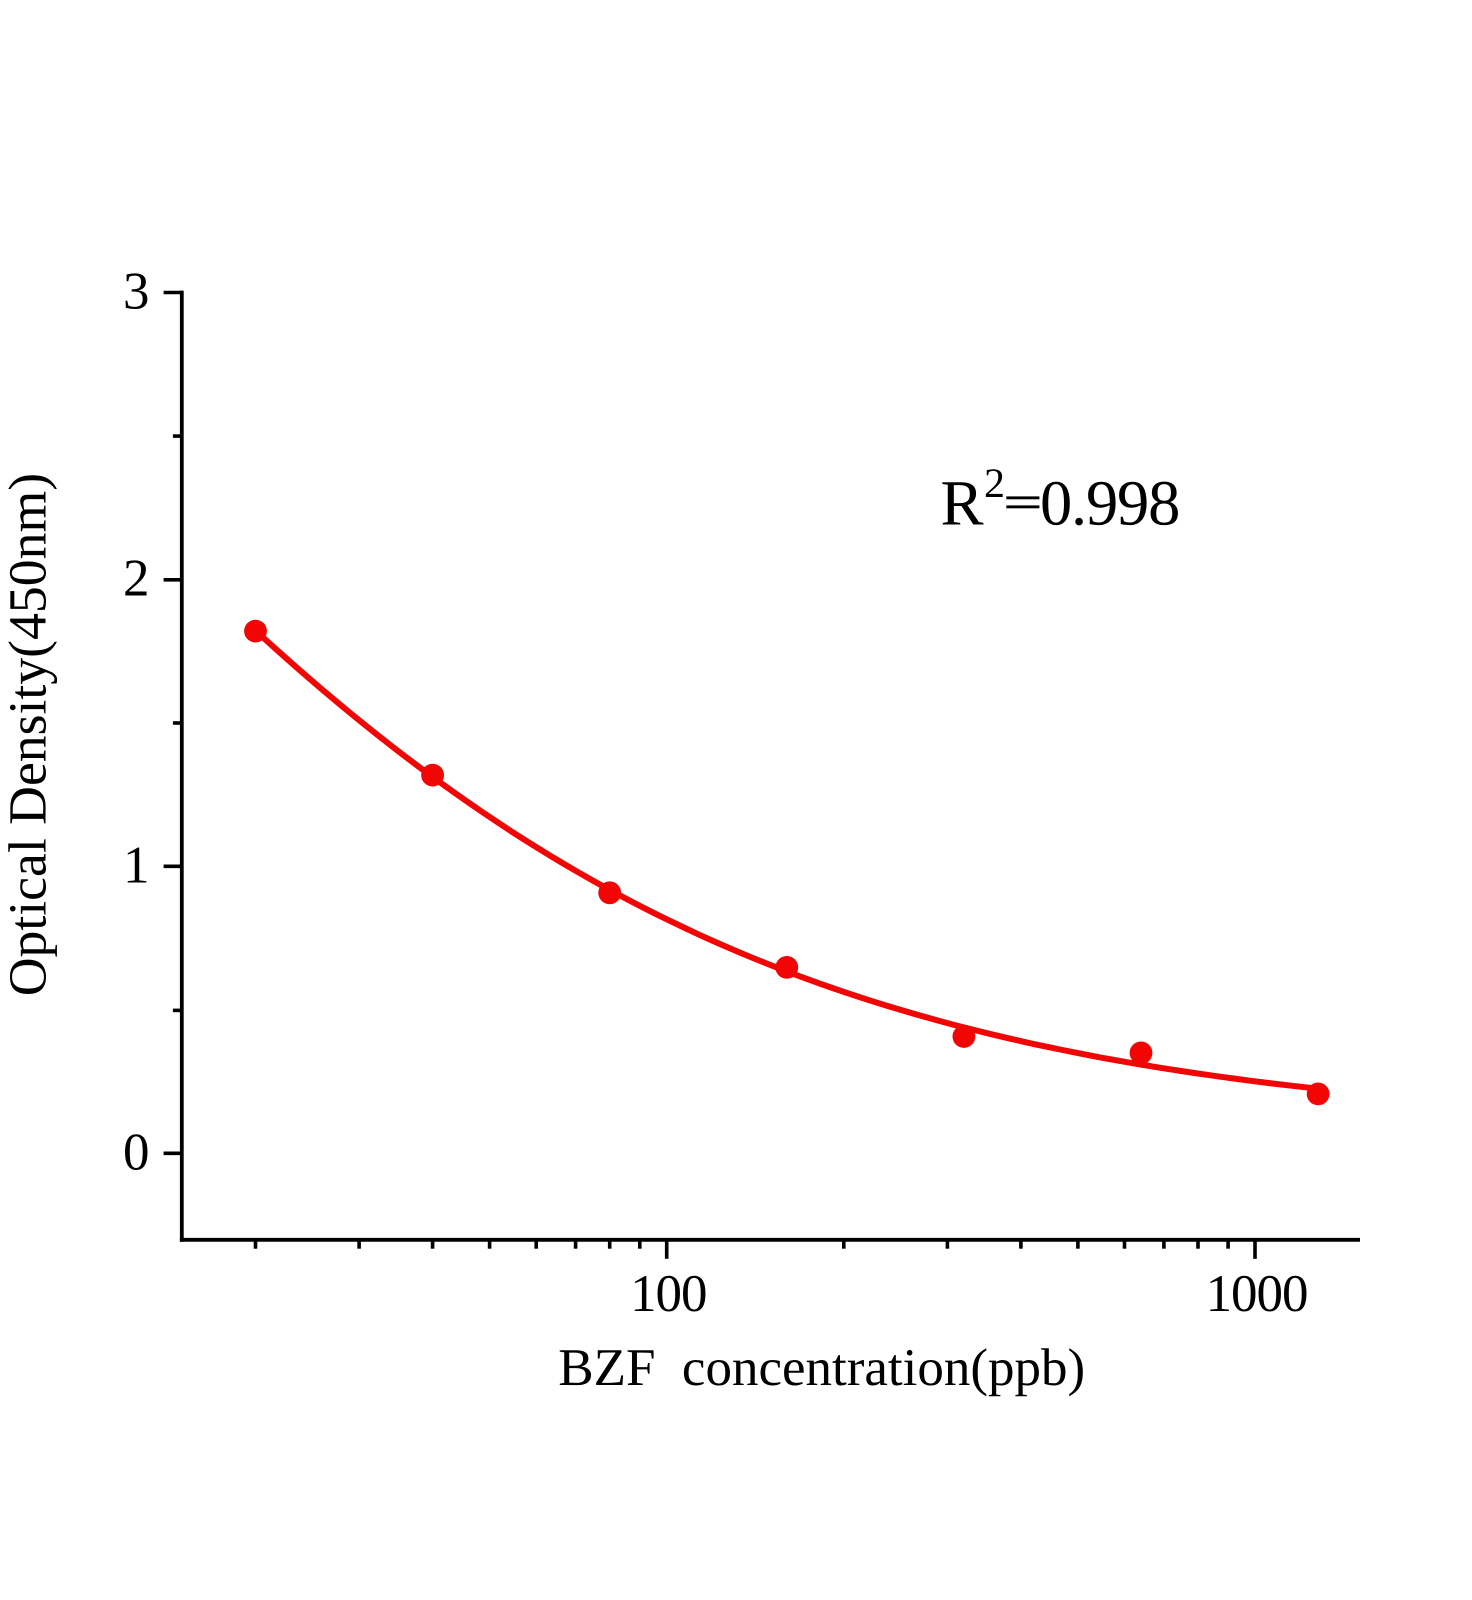 The image size is (1472, 1600). What do you see at coordinates (1257, 1294) in the screenshot?
I see `svg-text: 1000` at bounding box center [1257, 1294].